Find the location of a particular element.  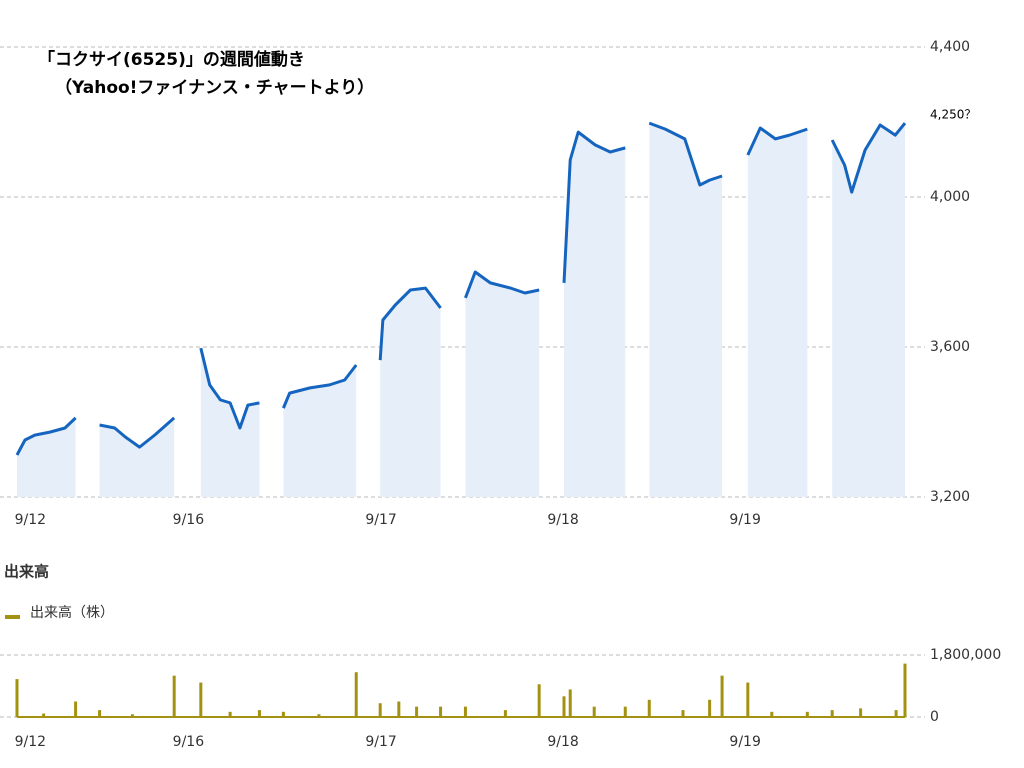

y-tick-label: 4,400 is located at coordinates (950, 47).